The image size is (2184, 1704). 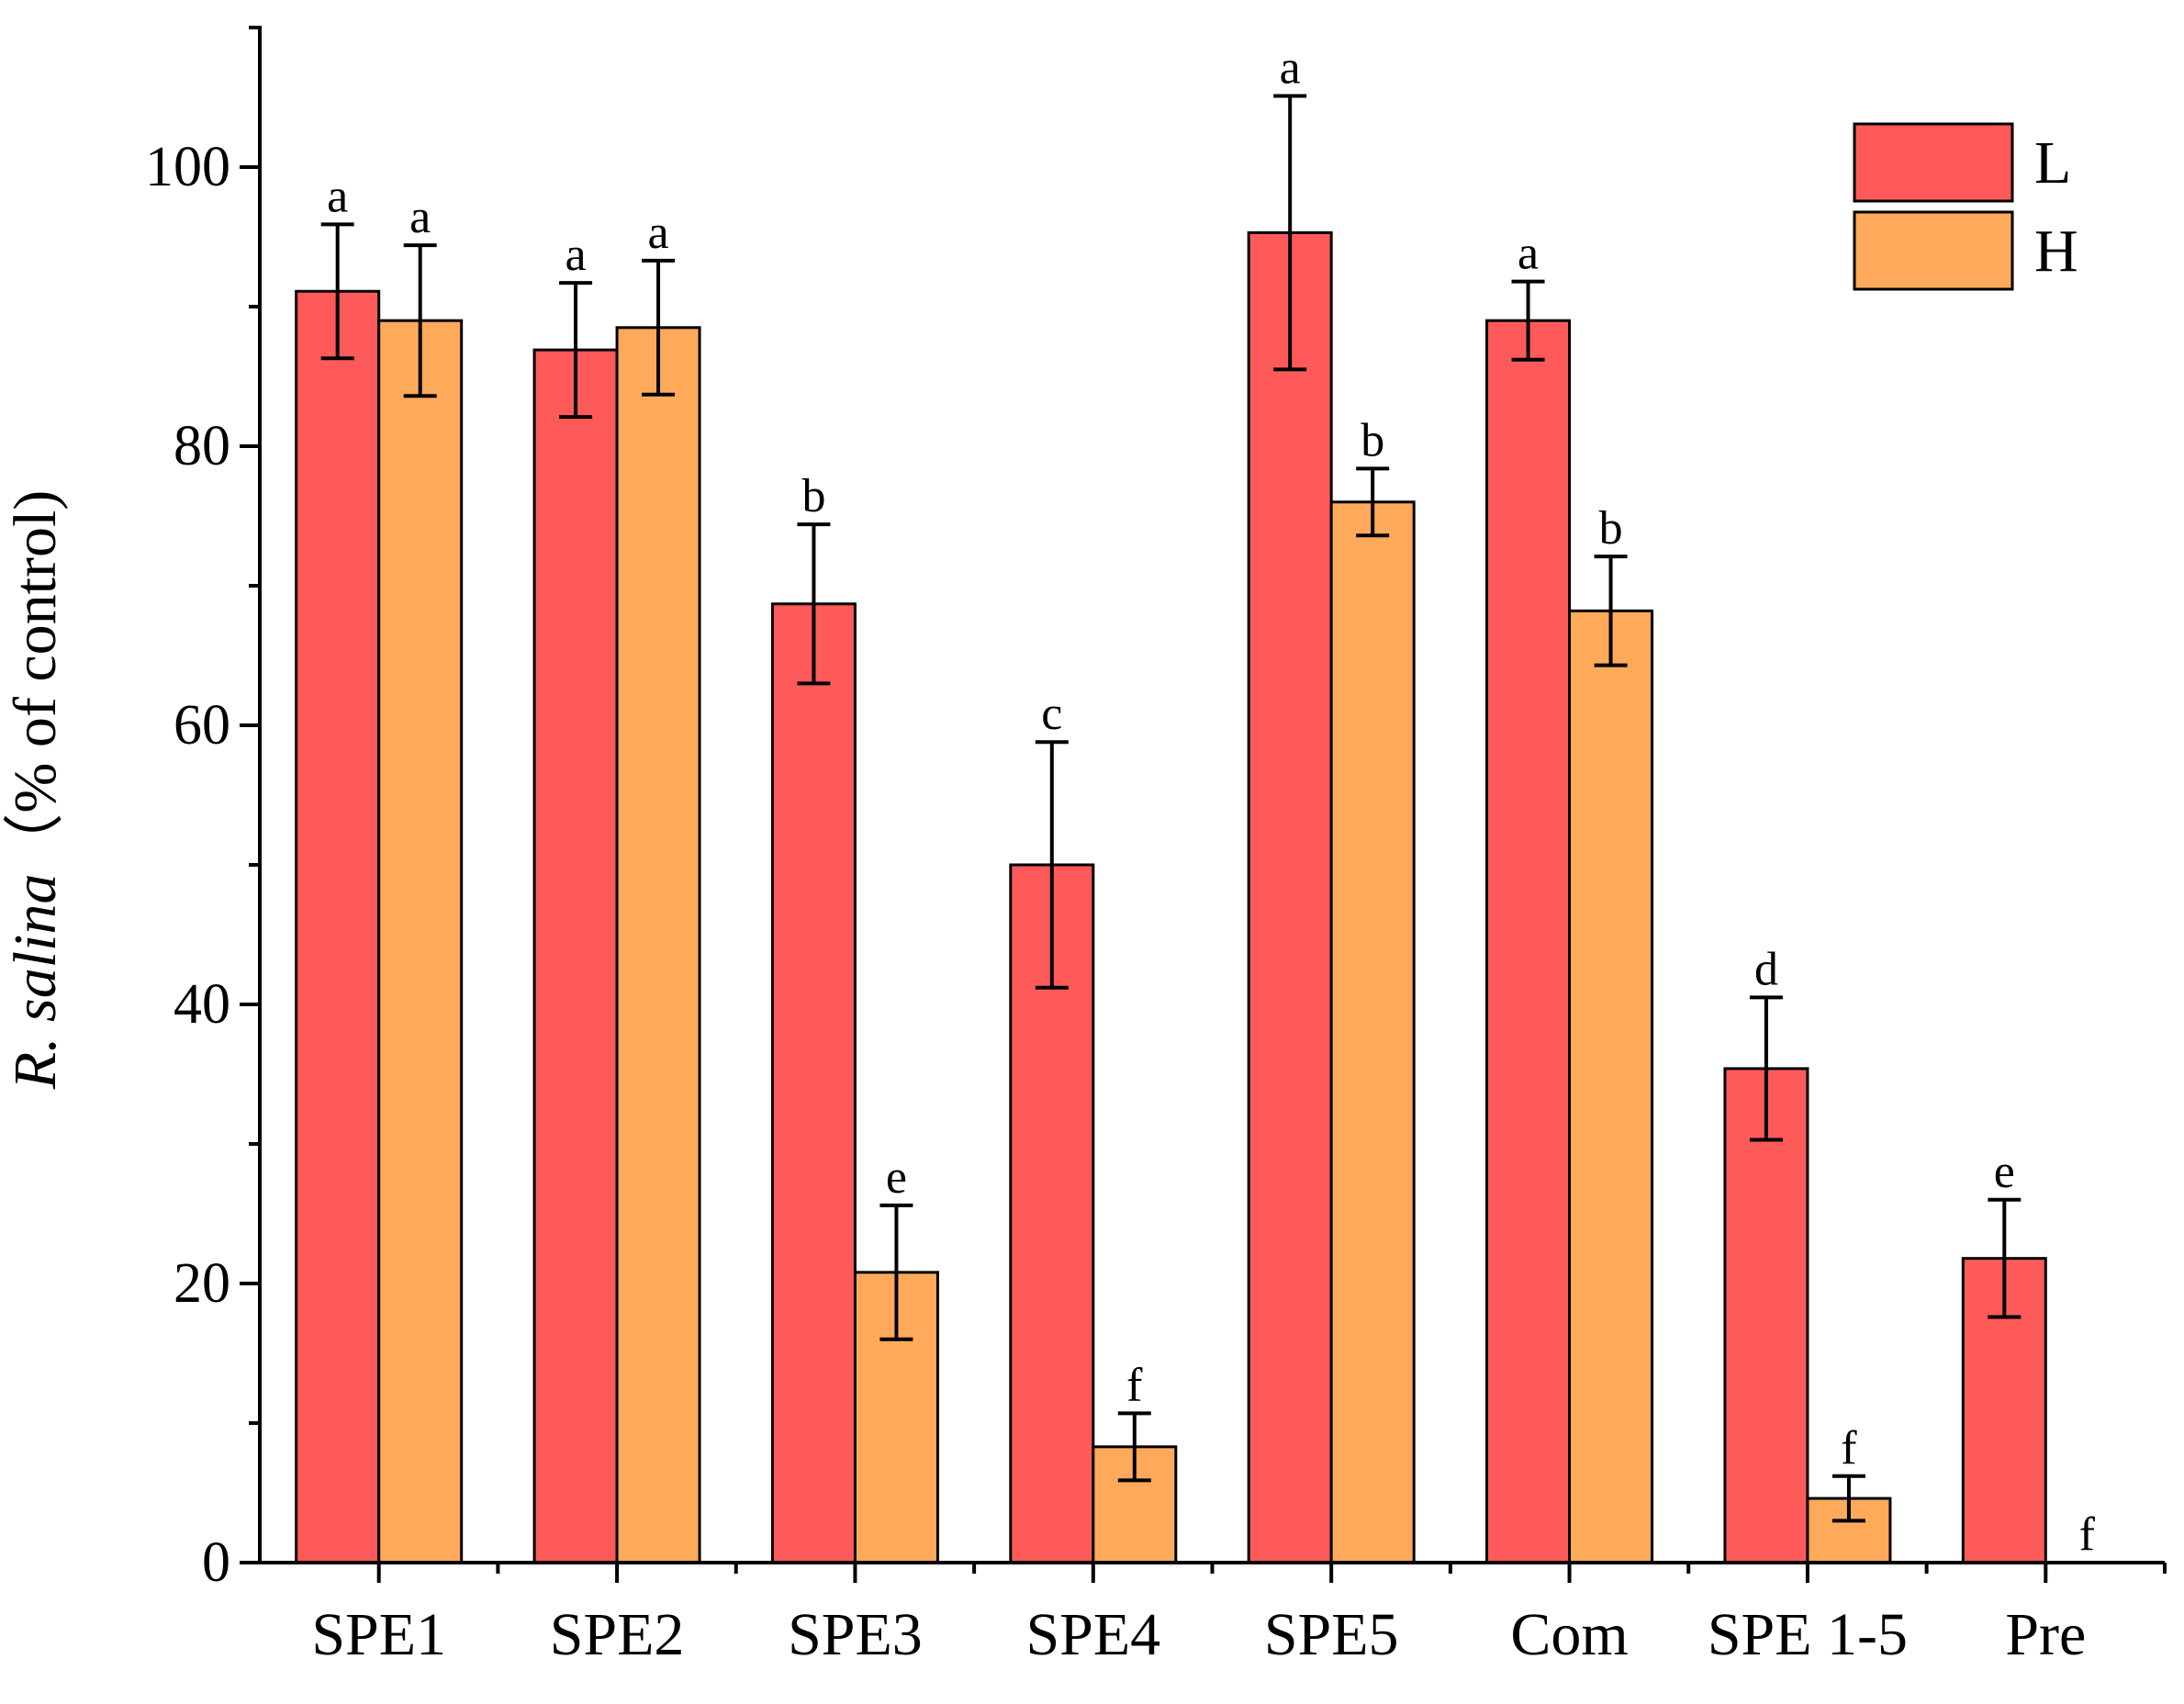 What do you see at coordinates (202, 1004) in the screenshot?
I see `y-tick-label: 40` at bounding box center [202, 1004].